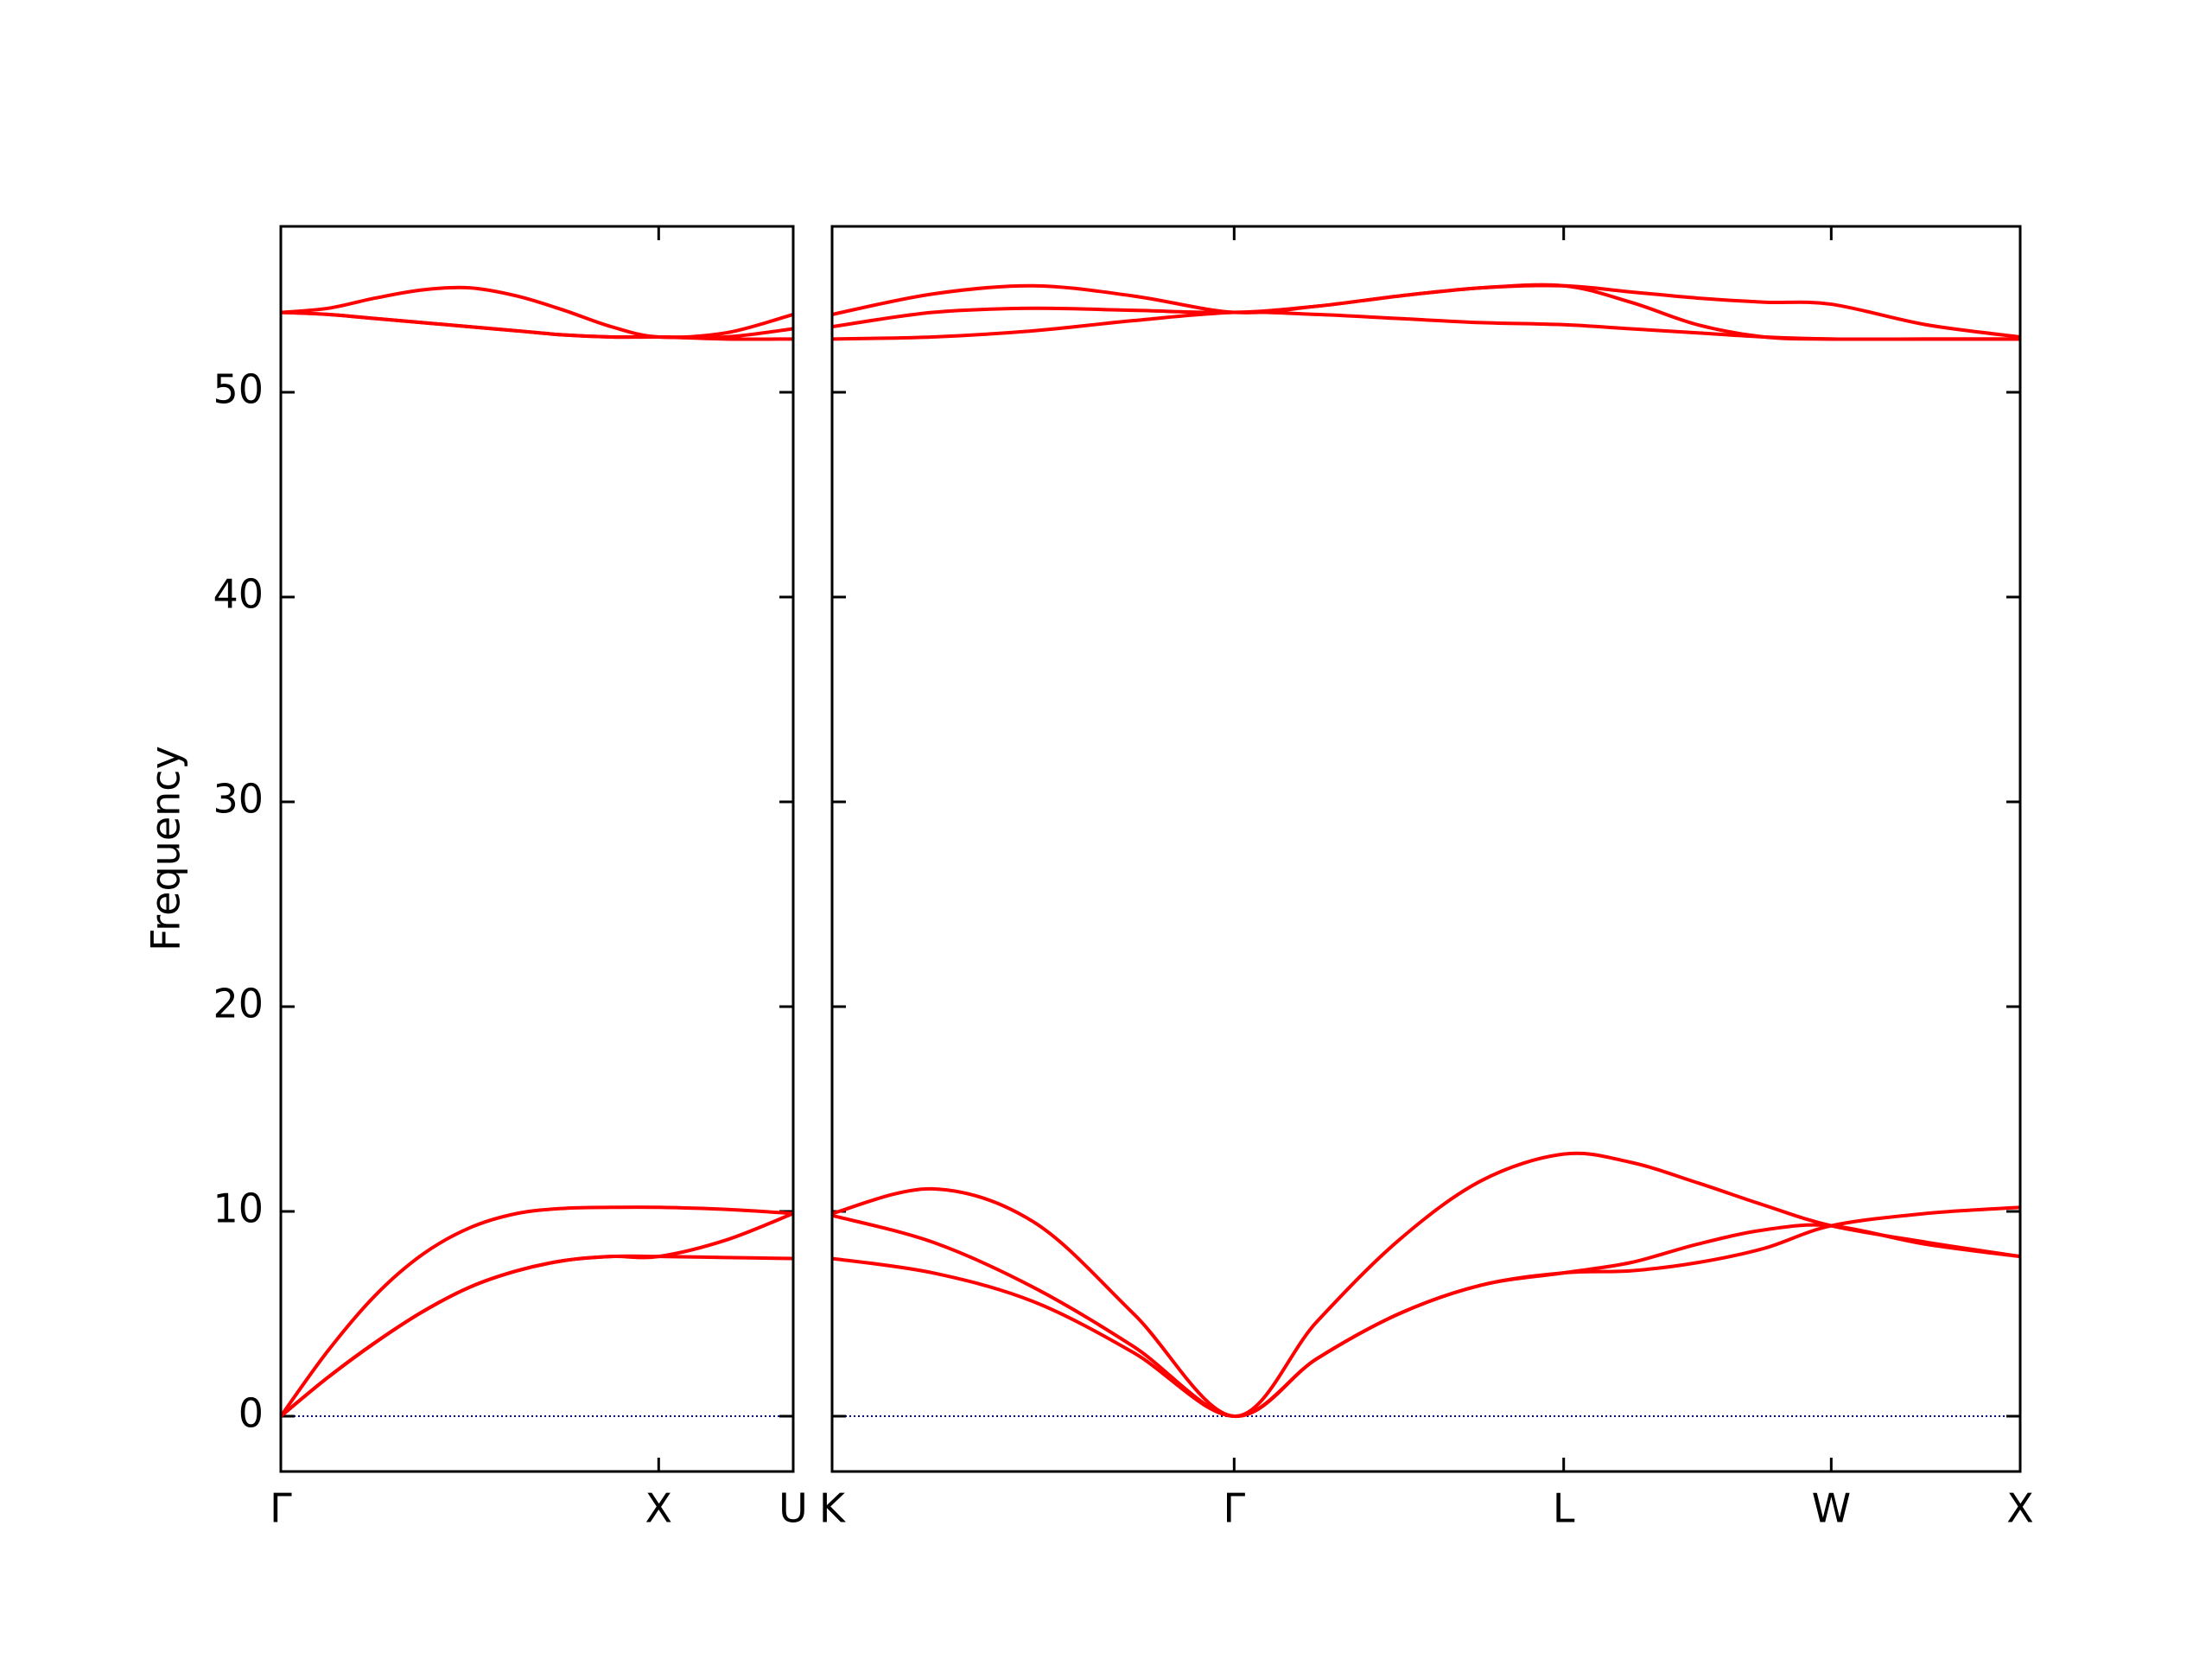  What do you see at coordinates (238, 1003) in the screenshot?
I see `y-tick-label: 20` at bounding box center [238, 1003].